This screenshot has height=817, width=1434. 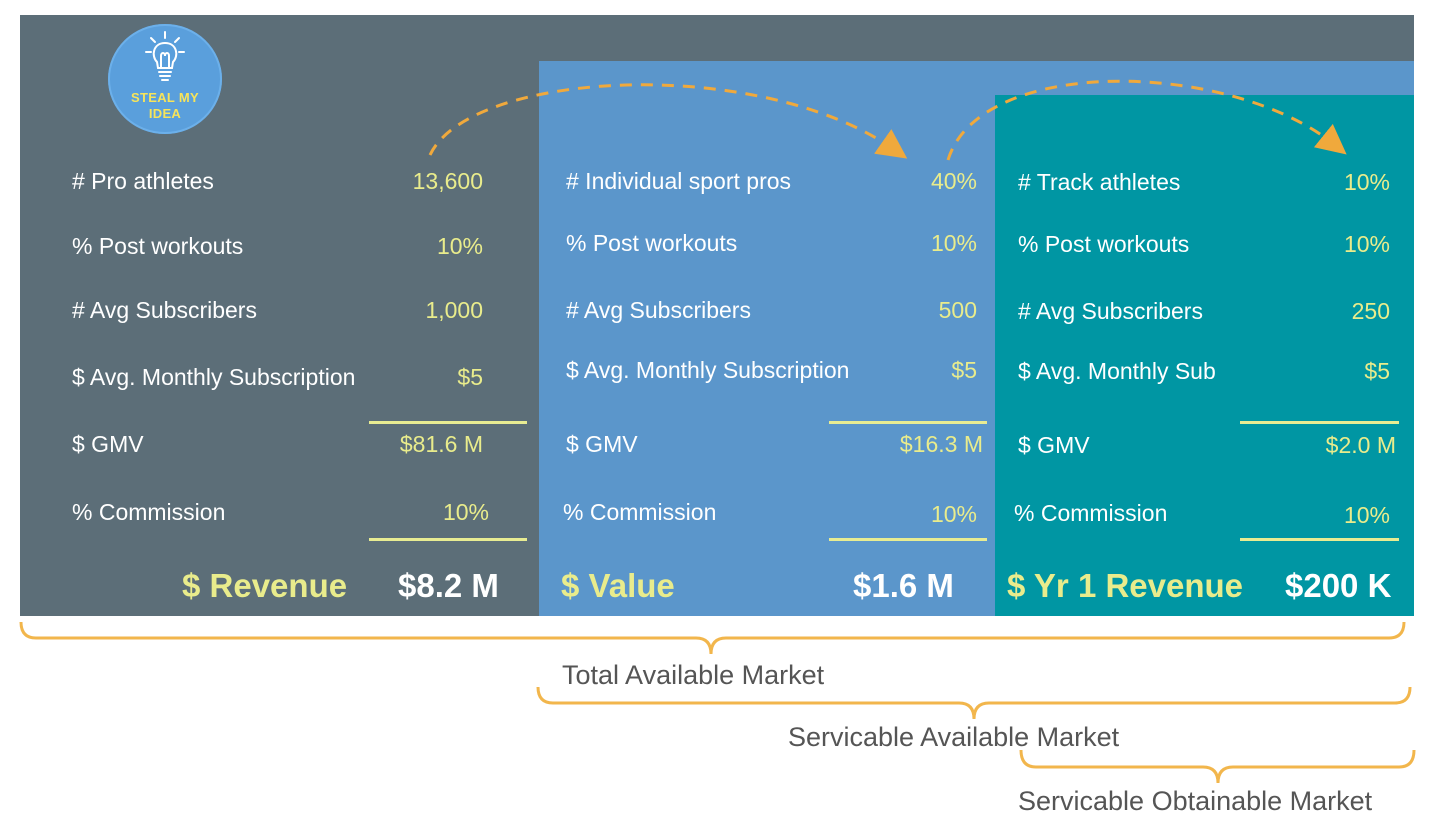 I want to click on som-label-monthly-sub: $ Avg. Monthly Sub, so click(x=1117, y=371).